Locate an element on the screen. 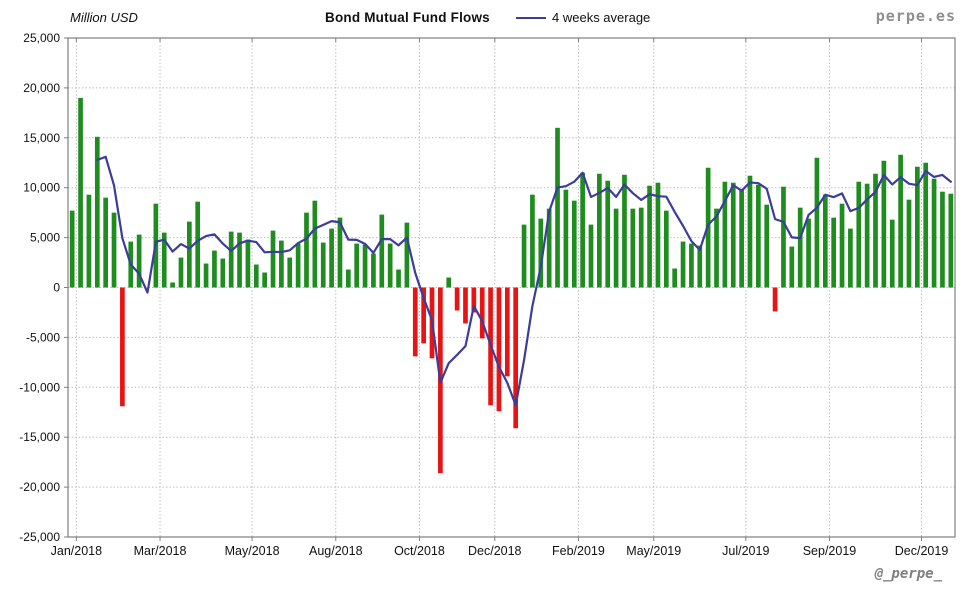 Image resolution: width=980 pixels, height=600 pixels. y-tick-label: 5,000 is located at coordinates (45, 238).